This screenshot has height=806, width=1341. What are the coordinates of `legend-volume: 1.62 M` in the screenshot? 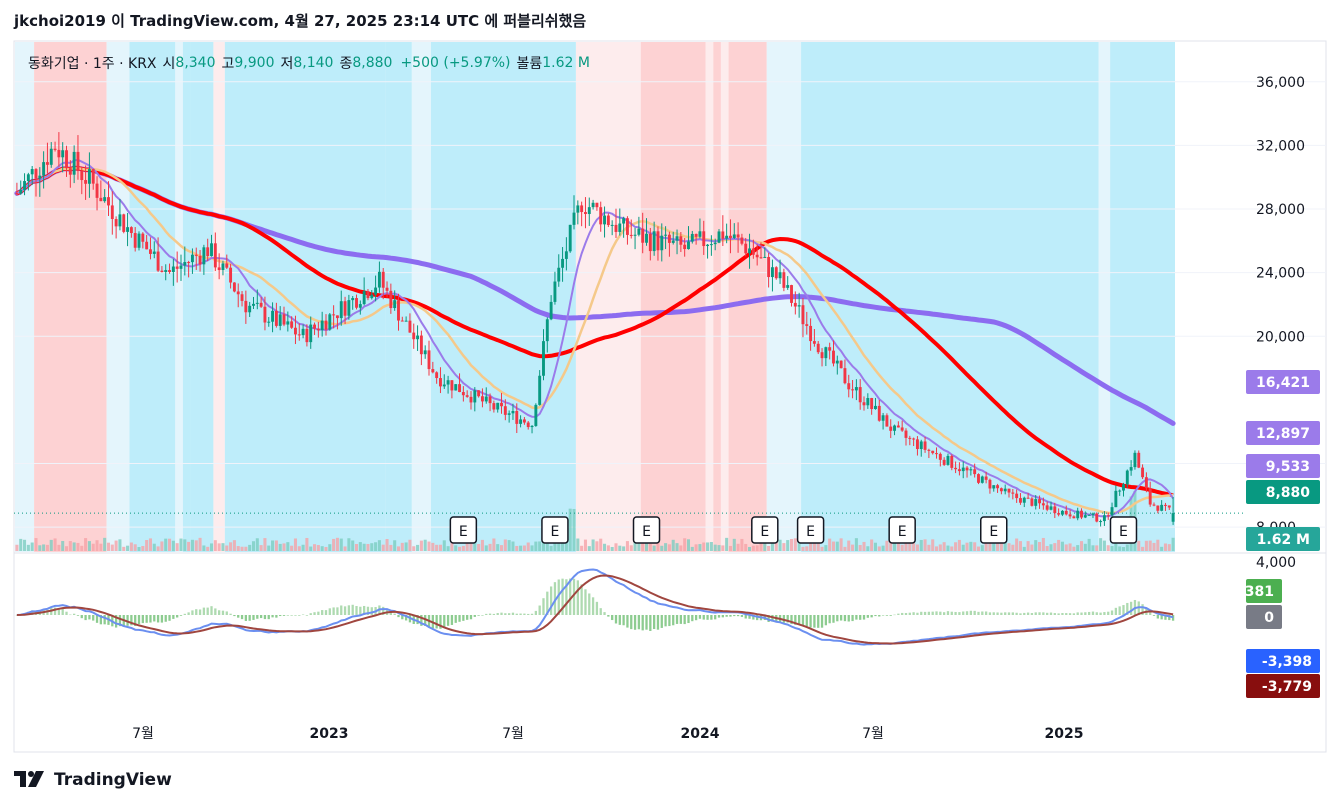 It's located at (566, 63).